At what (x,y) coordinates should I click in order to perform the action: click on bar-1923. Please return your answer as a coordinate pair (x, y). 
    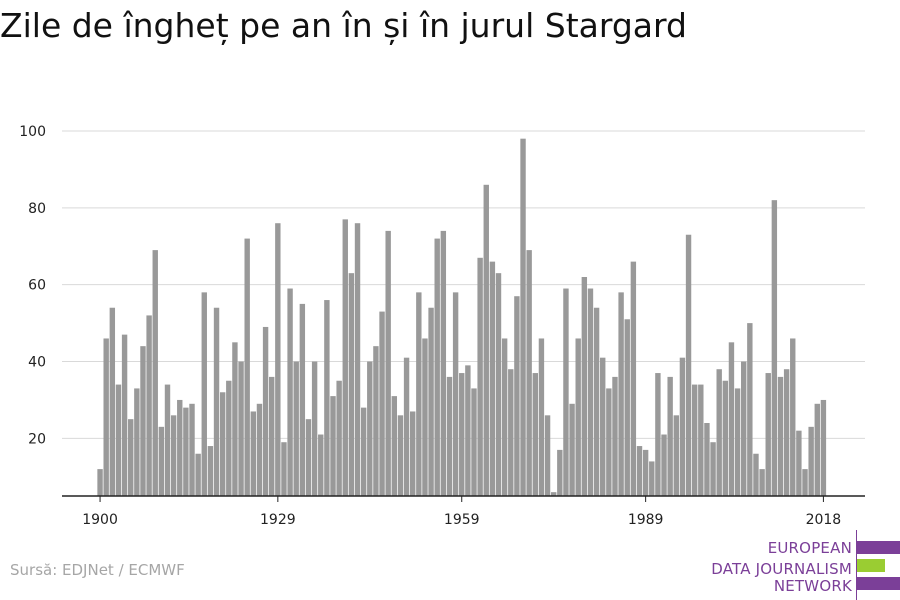
    Looking at the image, I should click on (241, 428).